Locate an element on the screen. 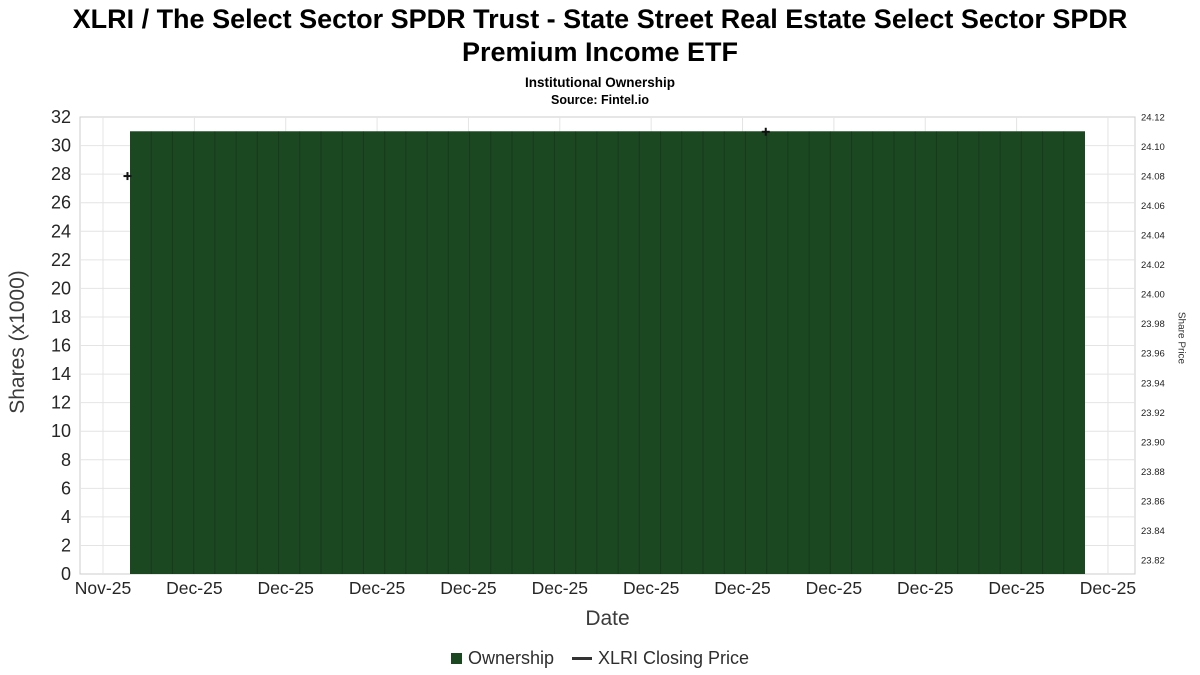 This screenshot has height=675, width=1200. left-tick-label: 18 is located at coordinates (61, 317).